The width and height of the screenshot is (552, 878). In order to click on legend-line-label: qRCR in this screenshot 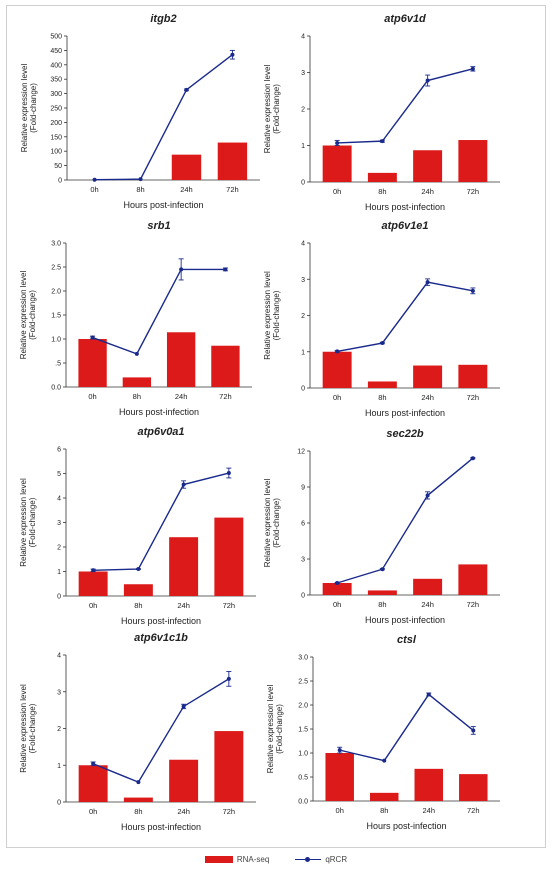, I will do `click(336, 859)`.